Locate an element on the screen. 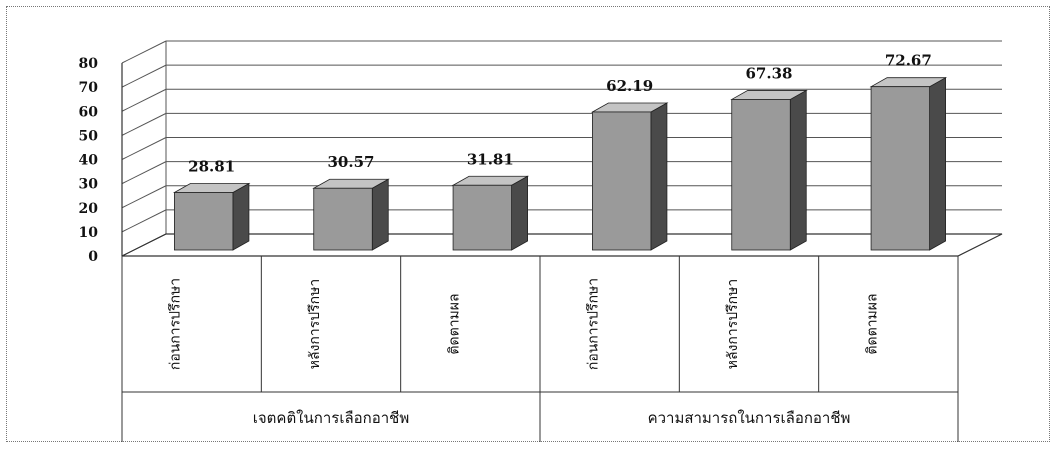 This screenshot has height=449, width=1057. data-label: 62.19 is located at coordinates (629, 86).